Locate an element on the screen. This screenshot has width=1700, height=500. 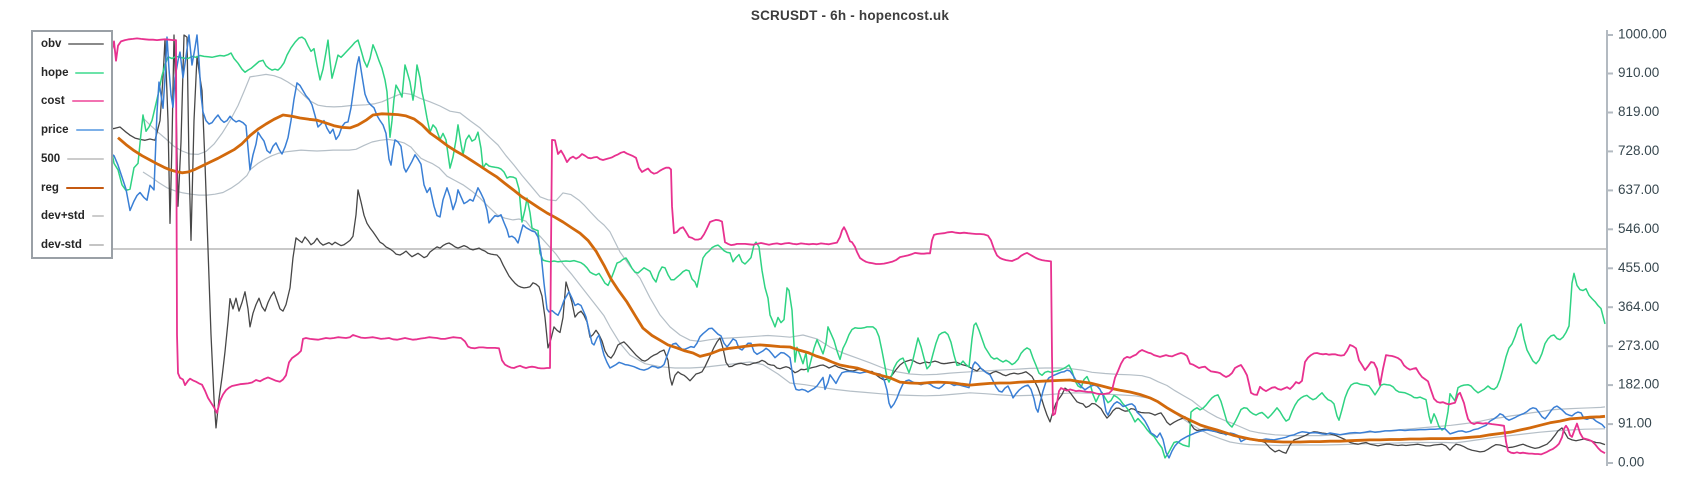
y-axis-tick-label: 910.00 is located at coordinates (1638, 72).